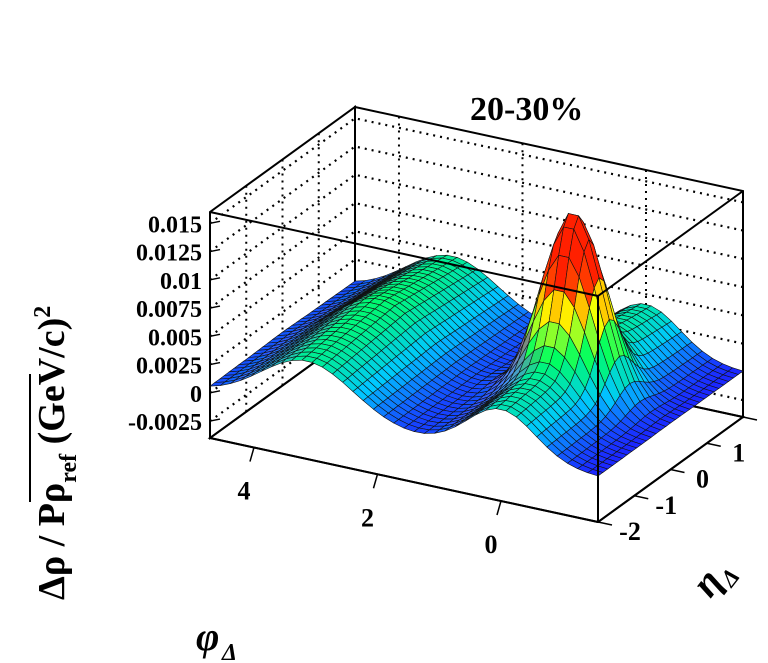  What do you see at coordinates (702, 479) in the screenshot?
I see `eta-tick-label: 0` at bounding box center [702, 479].